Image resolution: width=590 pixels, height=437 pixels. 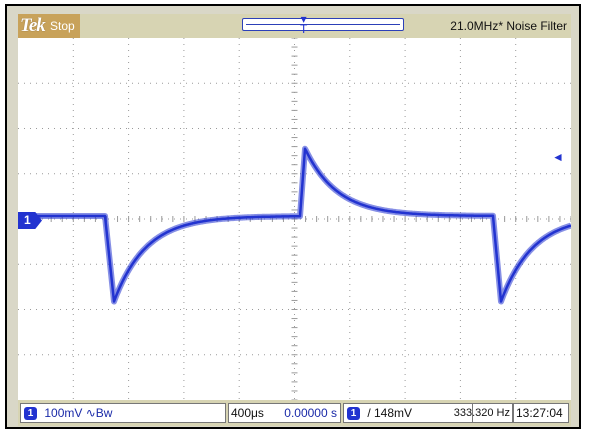 What do you see at coordinates (390, 413) in the screenshot?
I see `trigger-level: / 148mV` at bounding box center [390, 413].